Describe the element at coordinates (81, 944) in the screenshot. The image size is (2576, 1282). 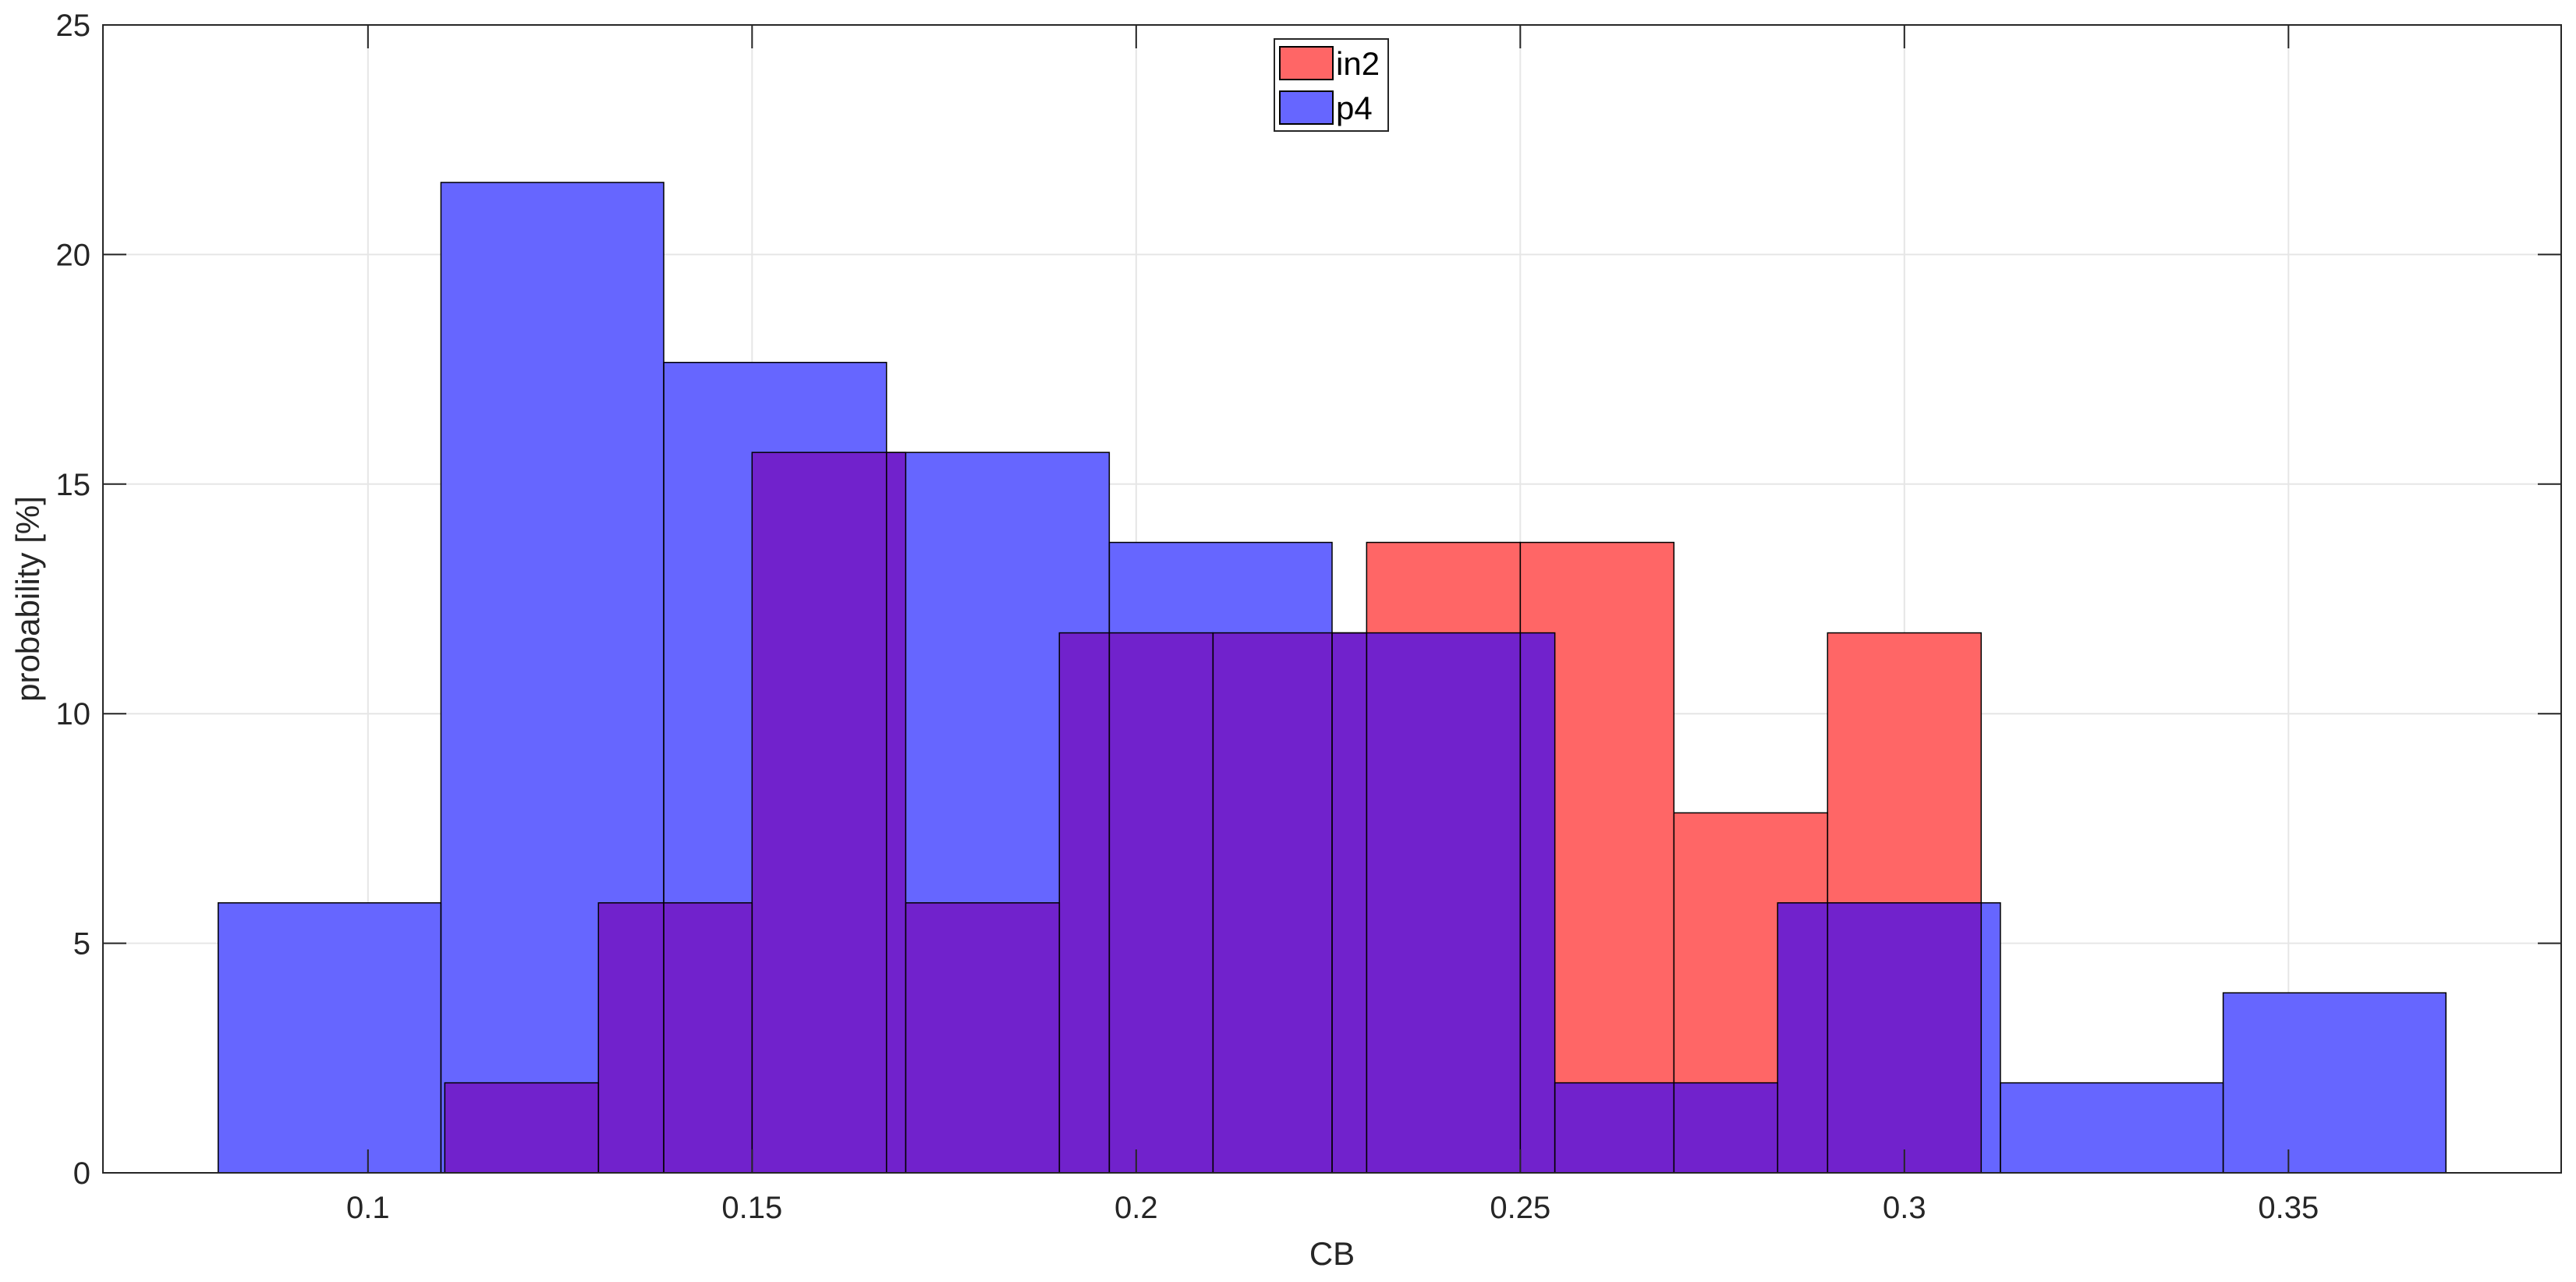
I see `y-tick-label: 5` at that location.